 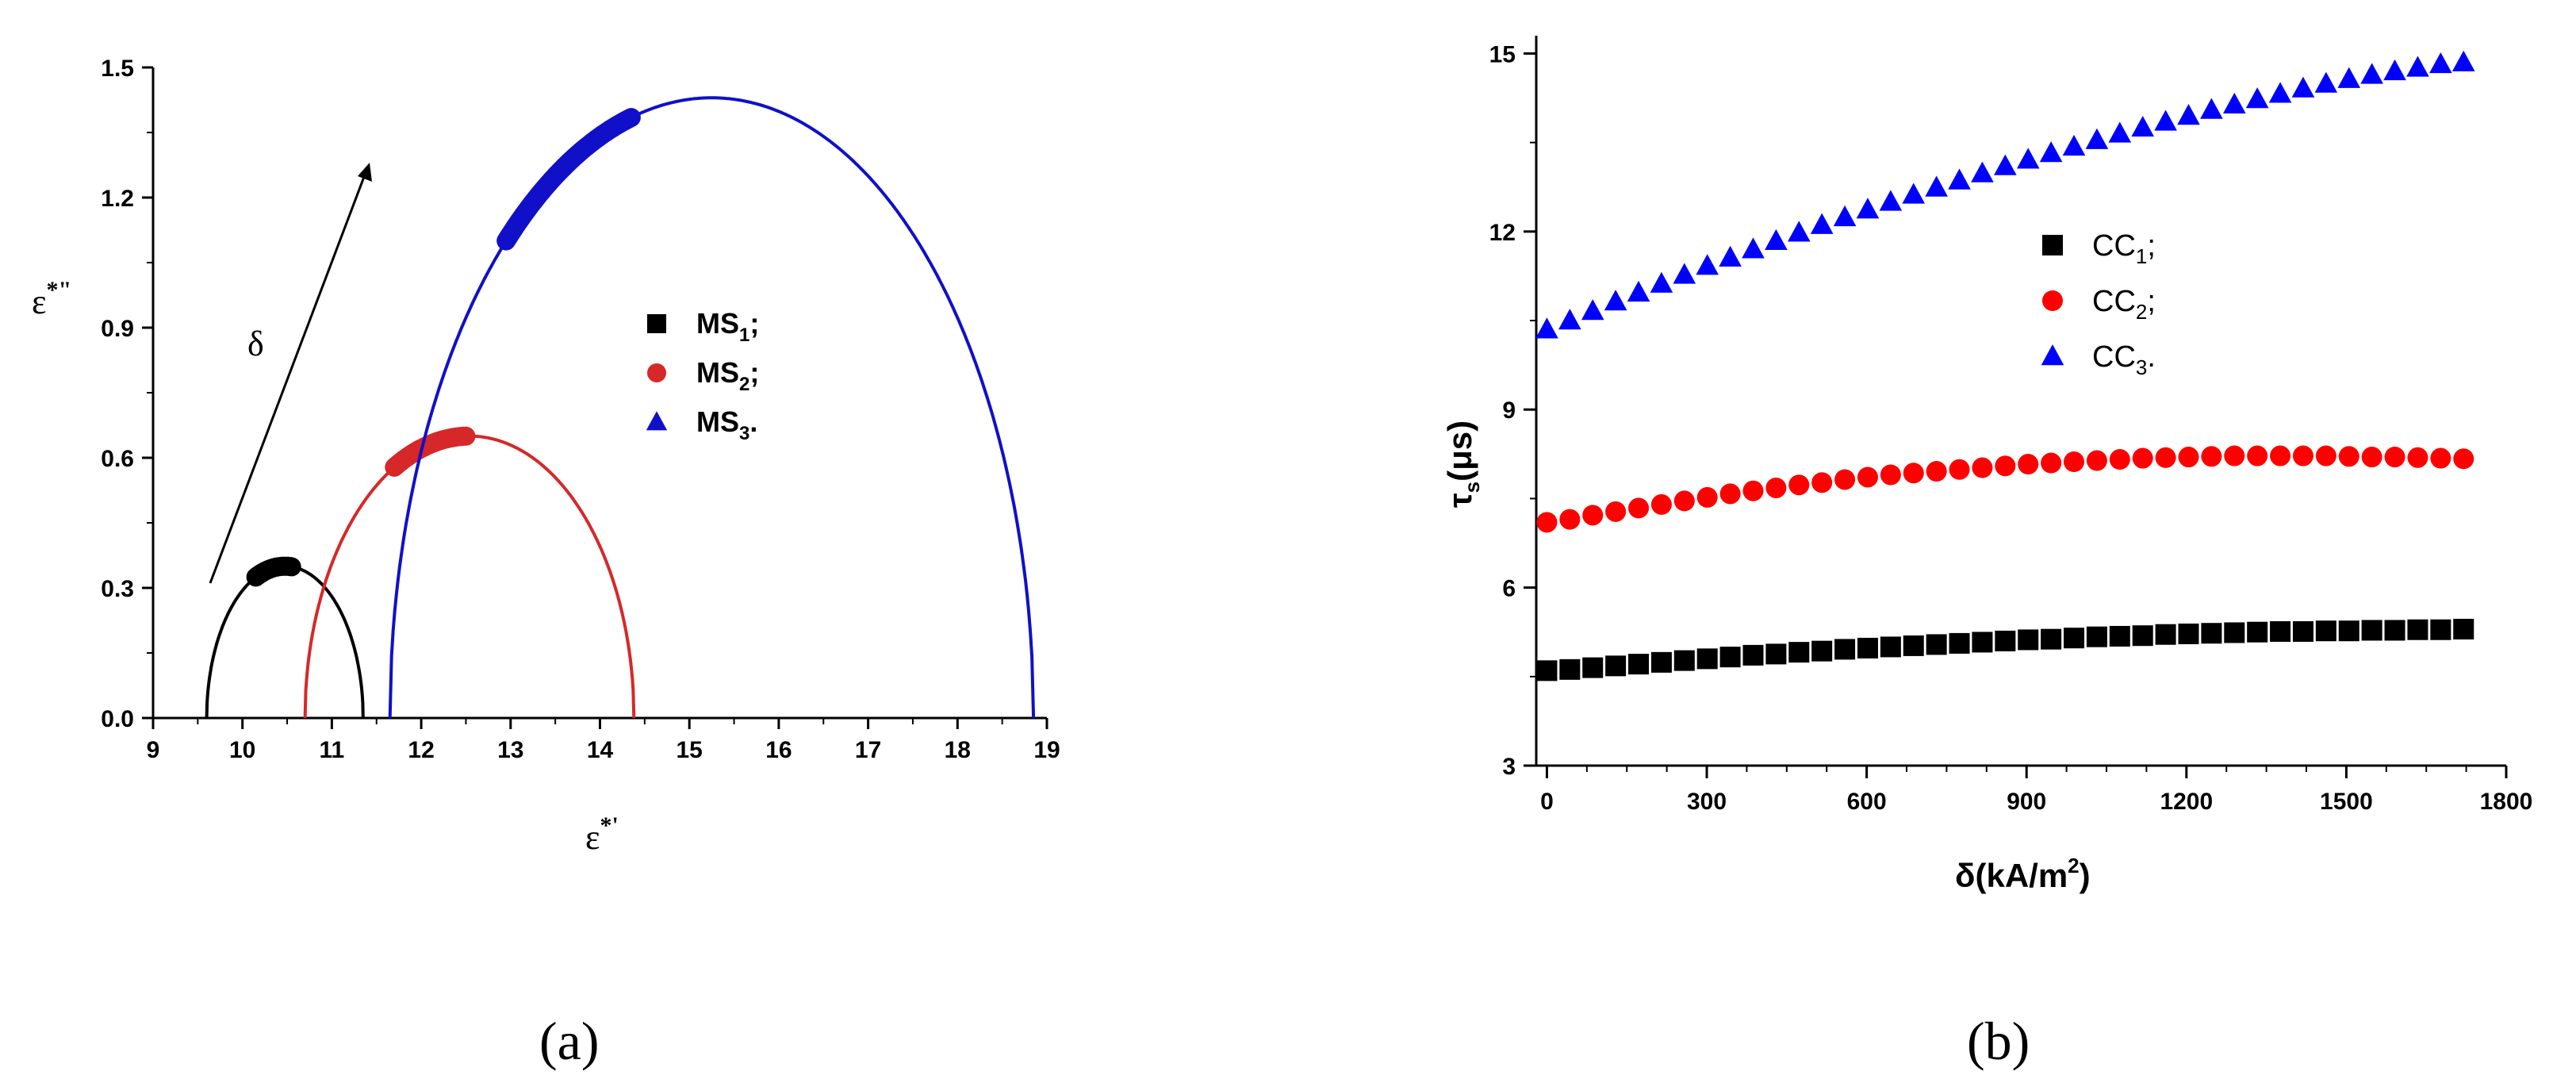 I want to click on legend-a-label-3: MS3., so click(x=727, y=424).